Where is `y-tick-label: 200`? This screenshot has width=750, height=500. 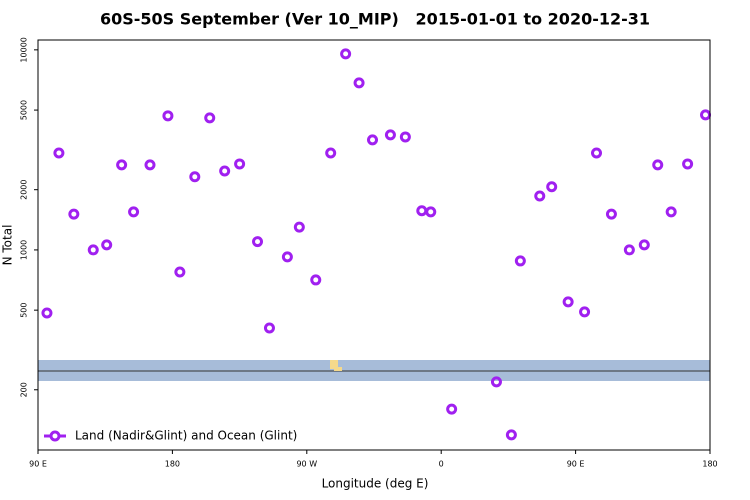
y-tick-label: 200 is located at coordinates (24, 389).